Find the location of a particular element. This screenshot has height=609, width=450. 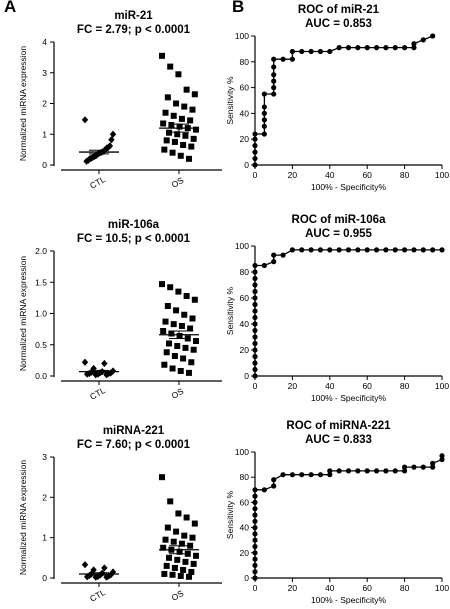

x-tick-label: 100 is located at coordinates (442, 588).